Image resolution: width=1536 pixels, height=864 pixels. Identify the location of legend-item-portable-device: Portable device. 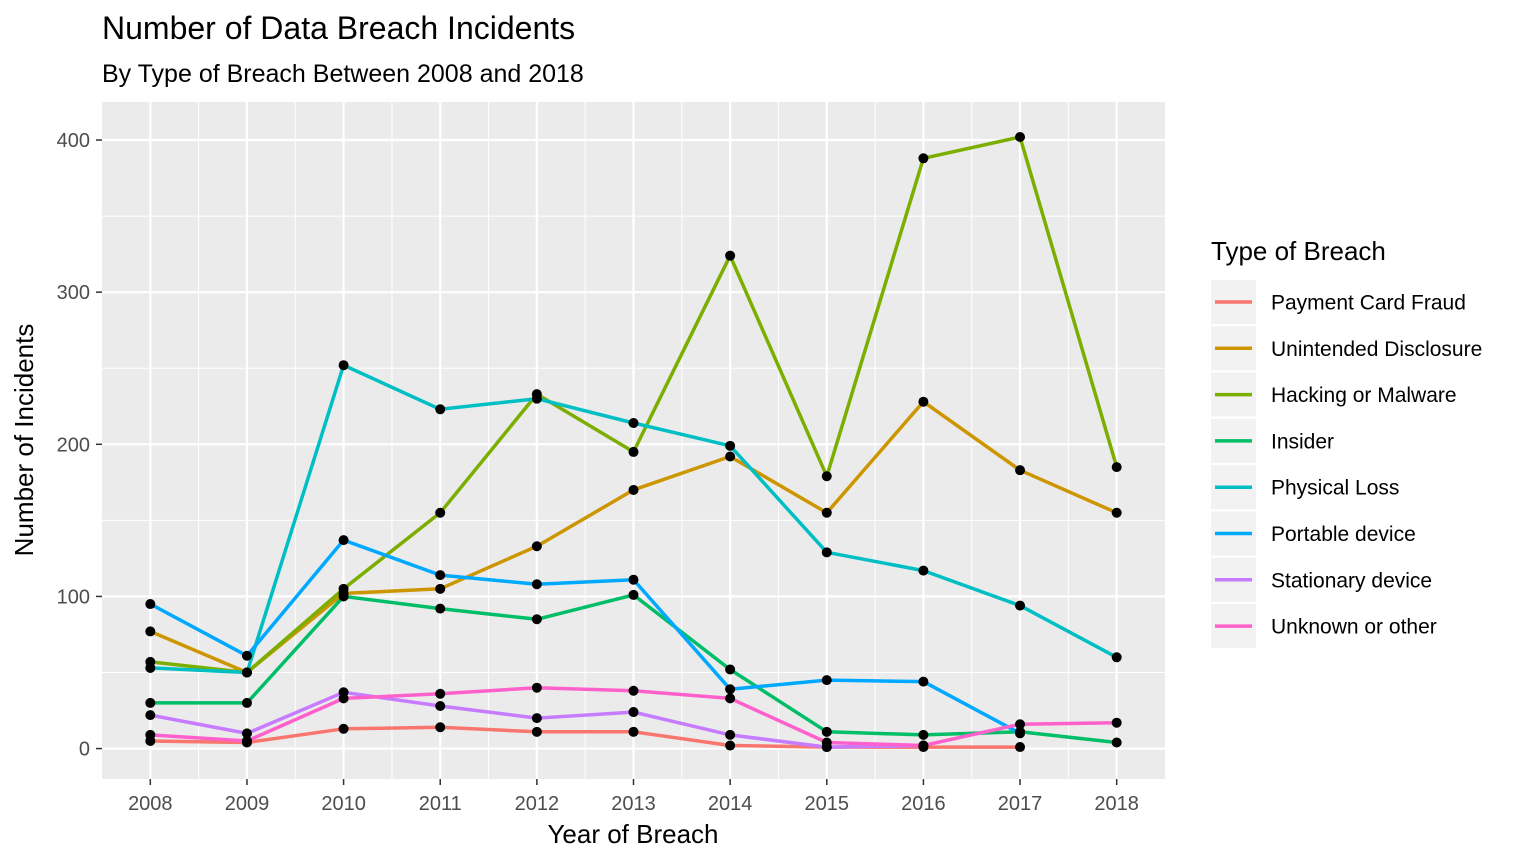
(1313, 533).